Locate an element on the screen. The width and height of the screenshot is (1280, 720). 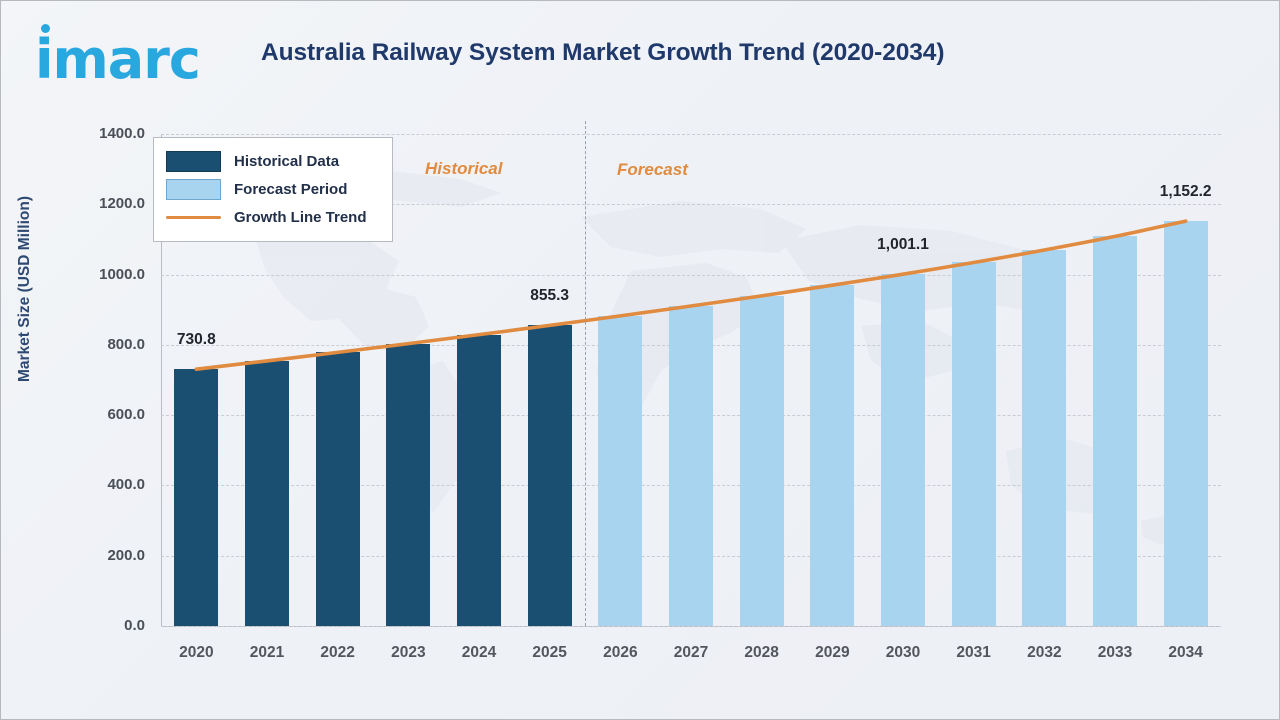
x-axis-tick-2033: 2033 is located at coordinates (1115, 652).